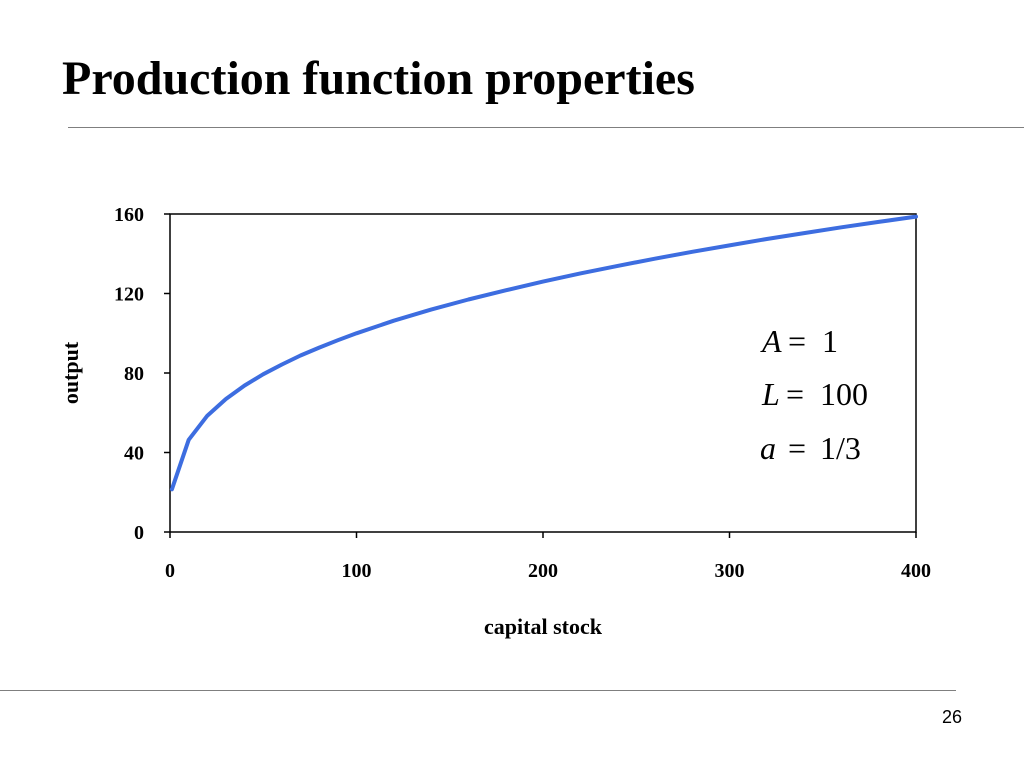 This screenshot has height=768, width=1024. Describe the element at coordinates (70, 372) in the screenshot. I see `y-axis-label: output` at that location.